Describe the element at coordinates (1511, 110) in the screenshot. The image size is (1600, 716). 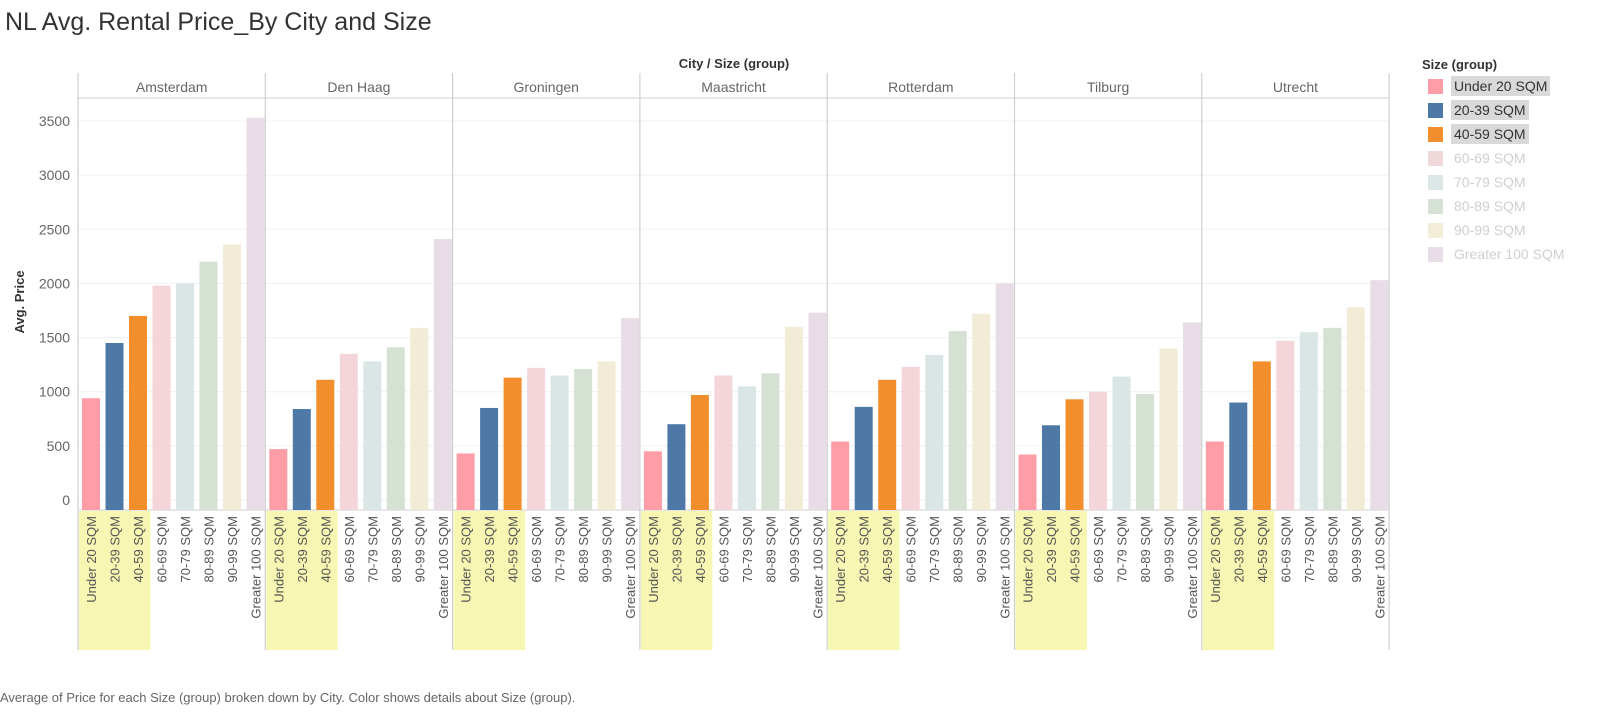
I see `legend-item: 20-39 SQM` at that location.